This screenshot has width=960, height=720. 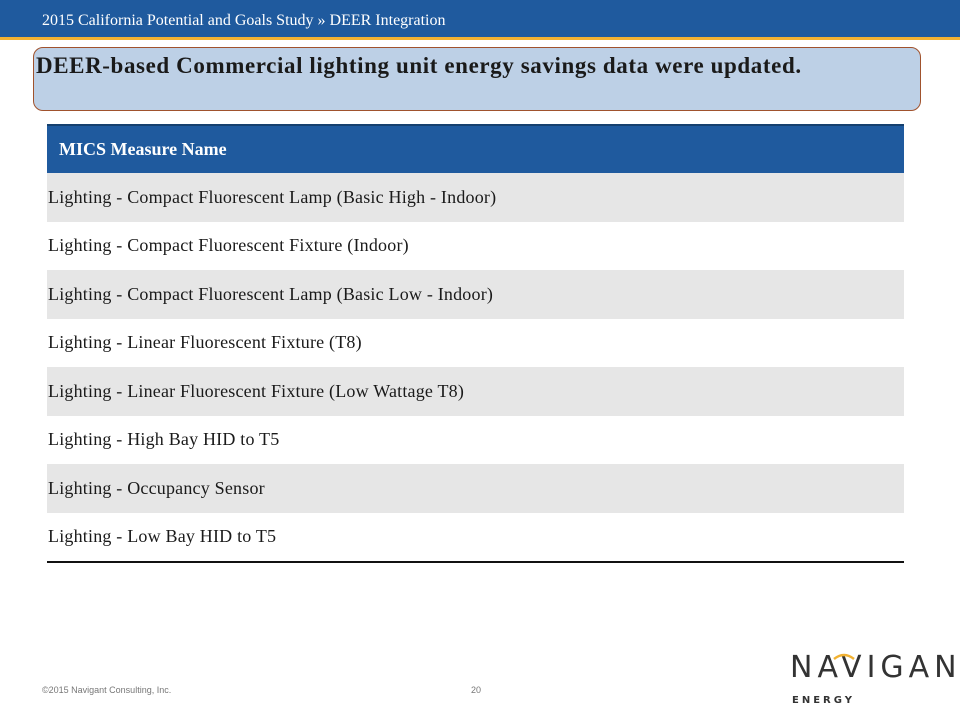 What do you see at coordinates (164, 439) in the screenshot?
I see `table-cell: Lighting - High Bay HID to T5` at bounding box center [164, 439].